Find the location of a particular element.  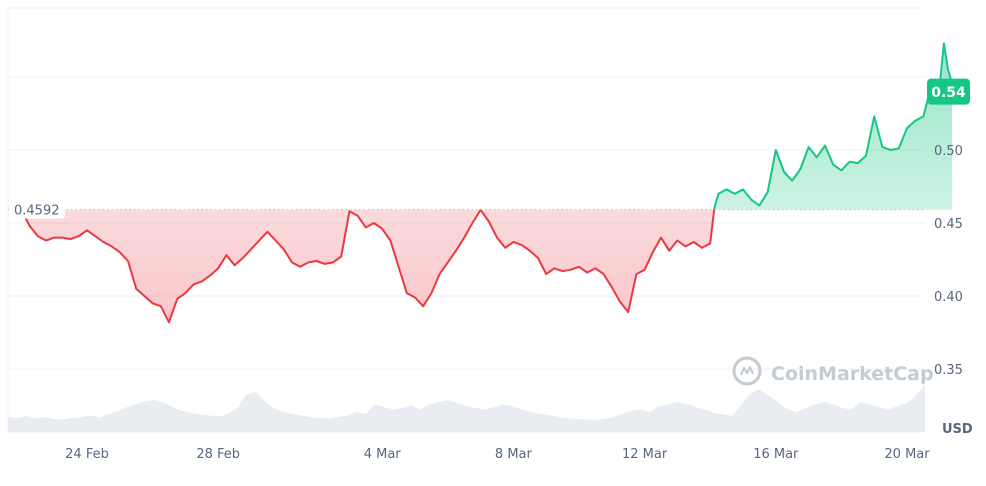

x-tick-label: 28 Feb is located at coordinates (218, 454).